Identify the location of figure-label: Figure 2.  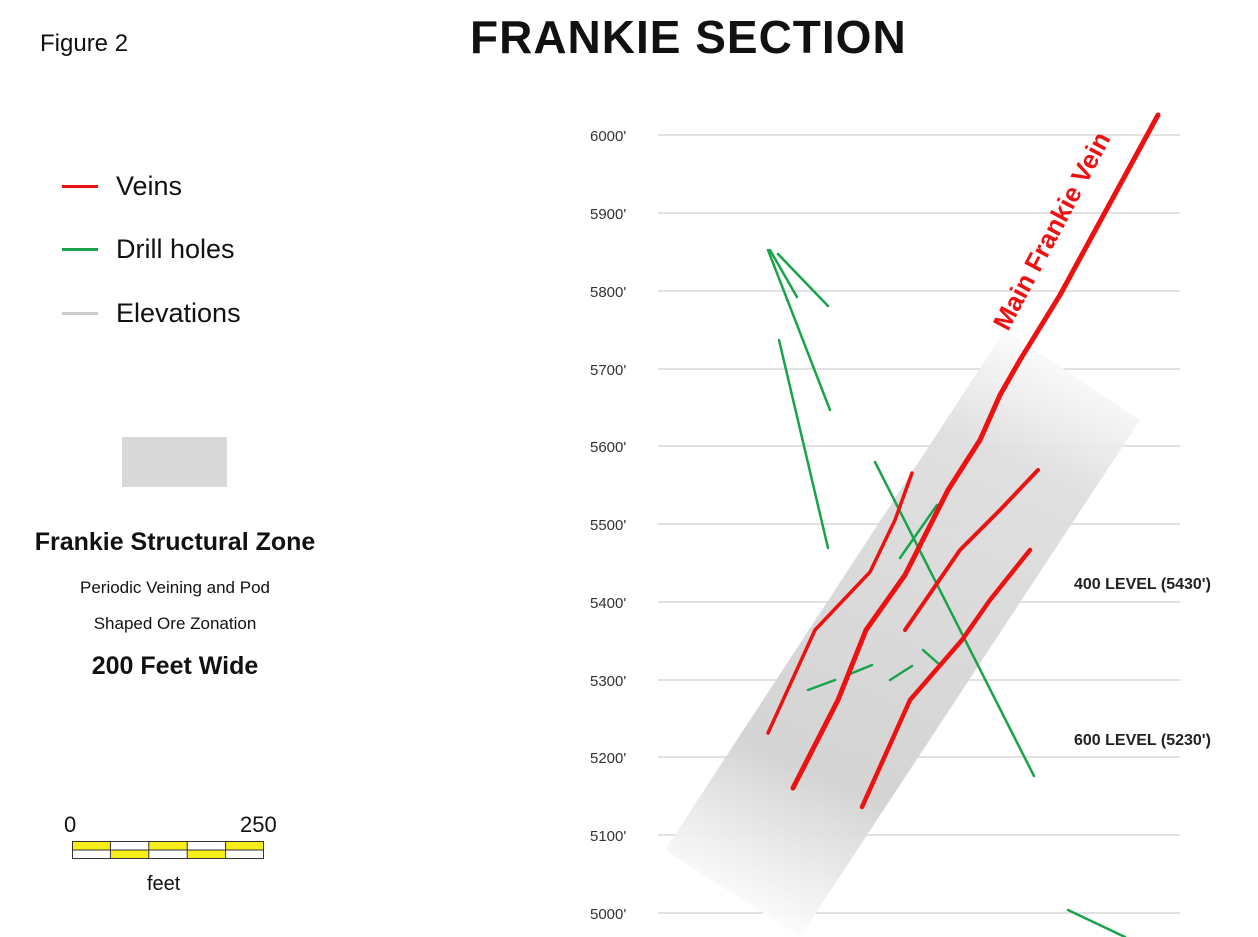
(84, 43).